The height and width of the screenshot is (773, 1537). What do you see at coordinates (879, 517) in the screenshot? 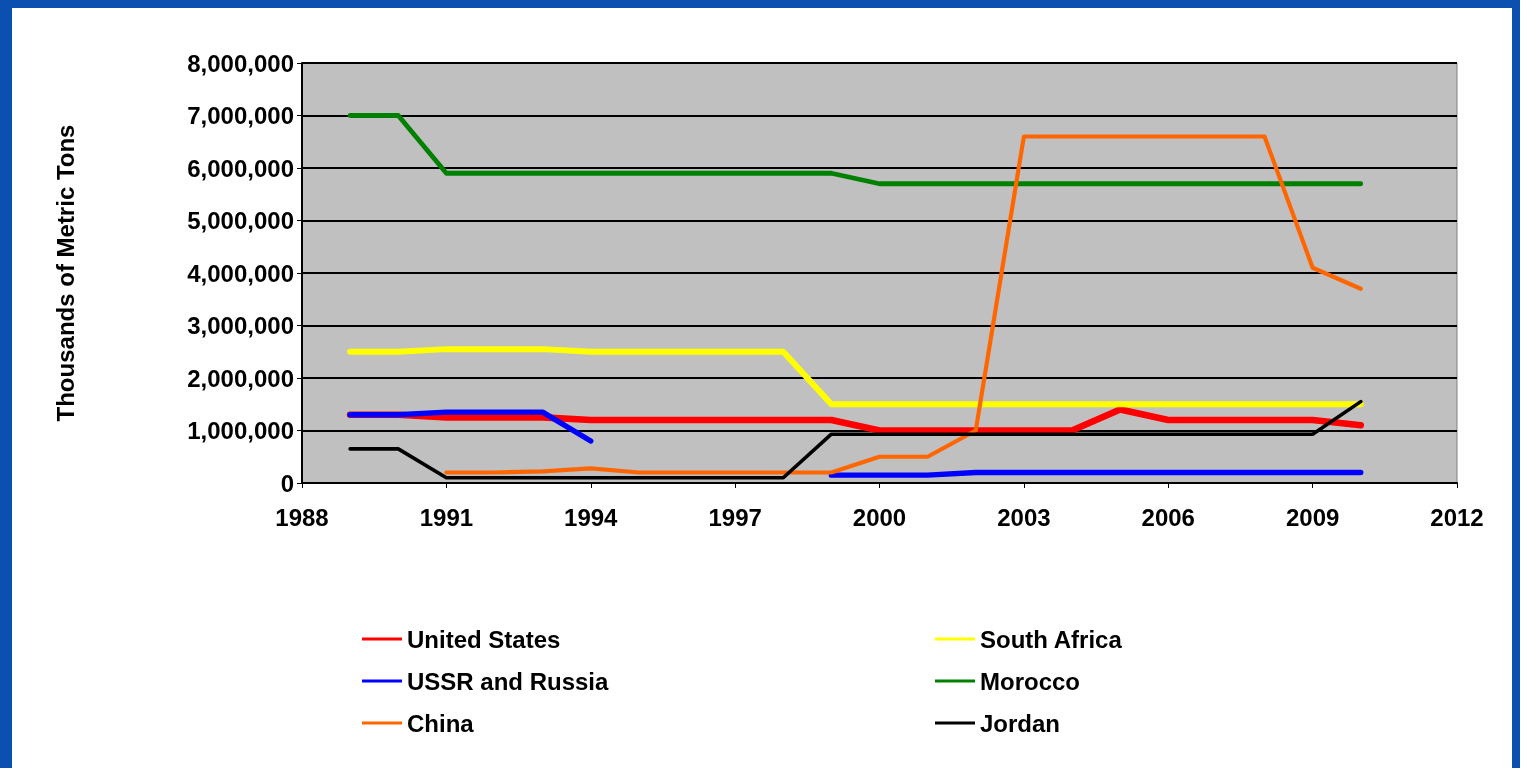
I see `x-tick-label: 2000` at bounding box center [879, 517].